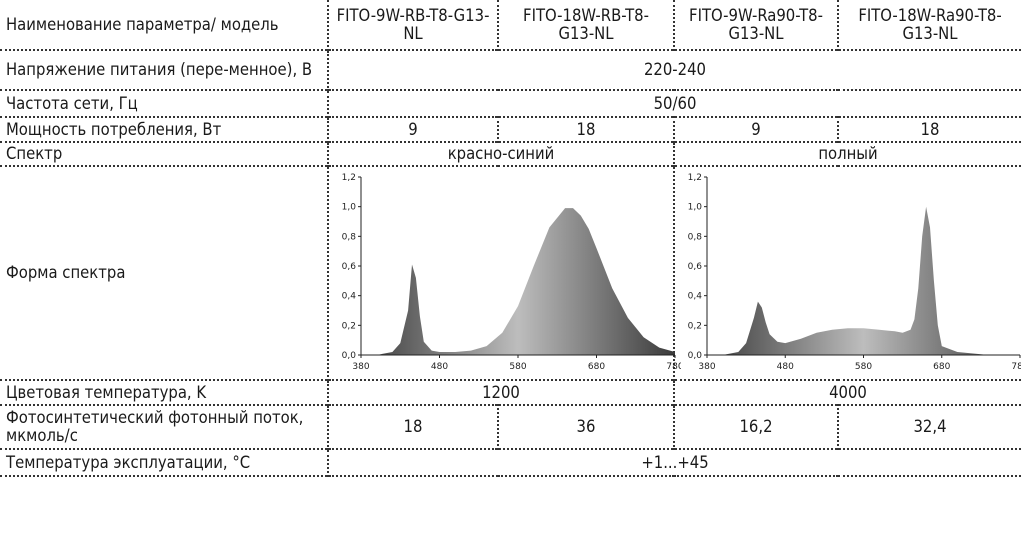 This screenshot has width=1021, height=554. I want to click on spectrum-chart-cell-rb: 0,0 0,2 0,4 0,6 0,8 1,0 1,2 380 480 580 680 780, so click(504, 273).